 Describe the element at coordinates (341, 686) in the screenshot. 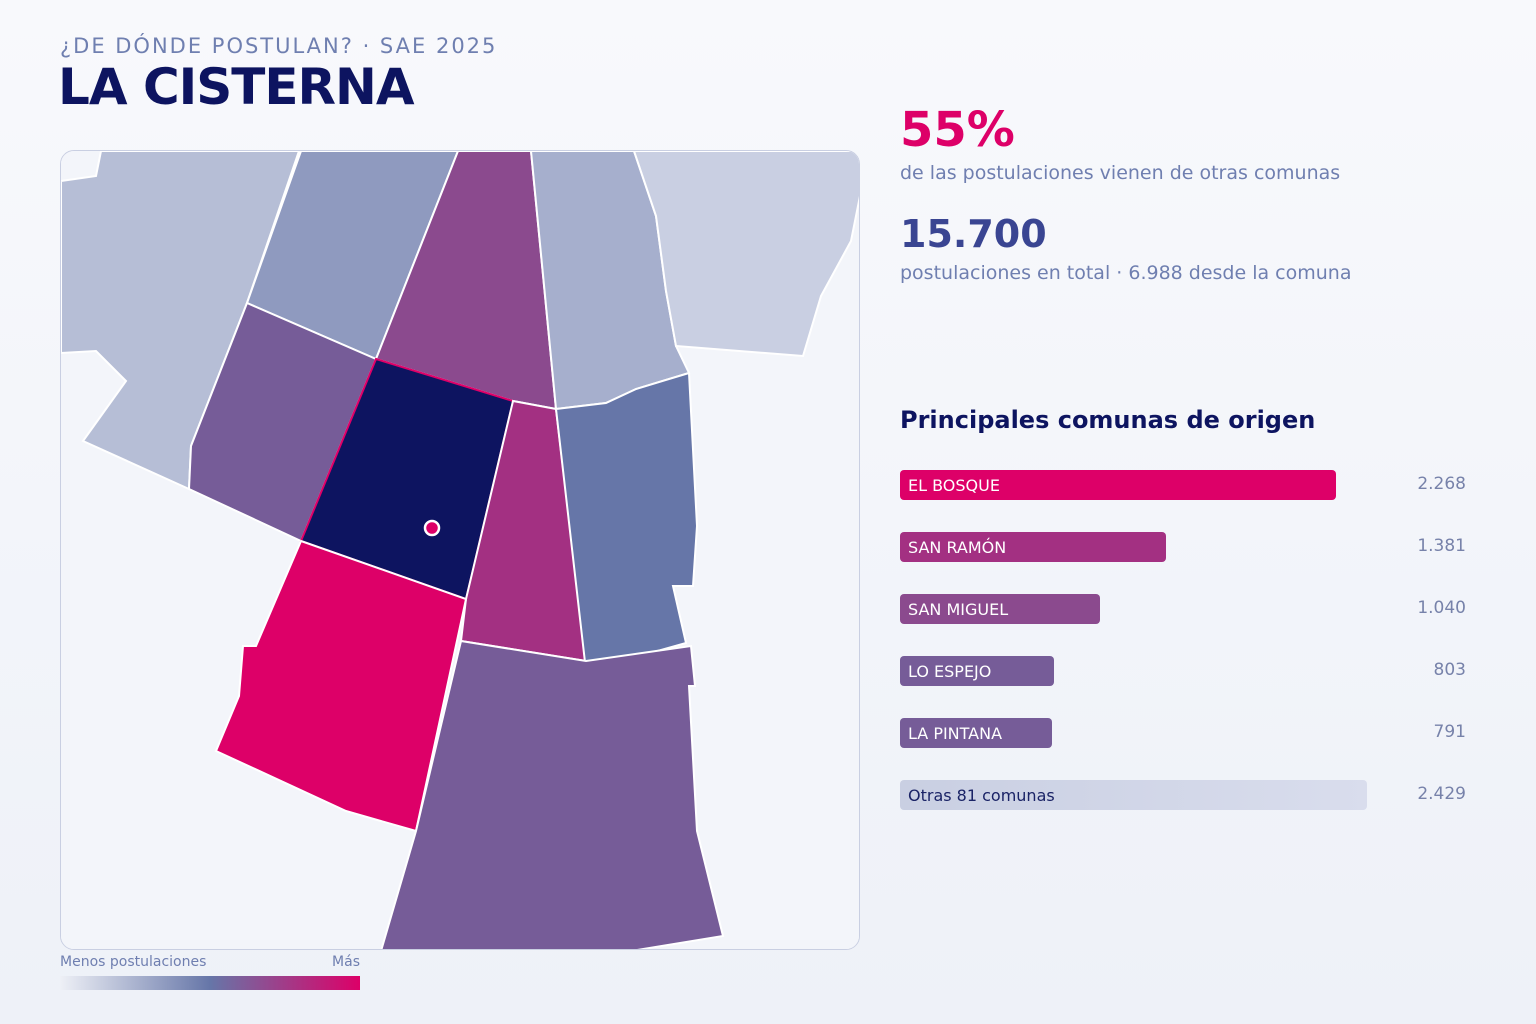

I see `comuna-el-bosque` at that location.